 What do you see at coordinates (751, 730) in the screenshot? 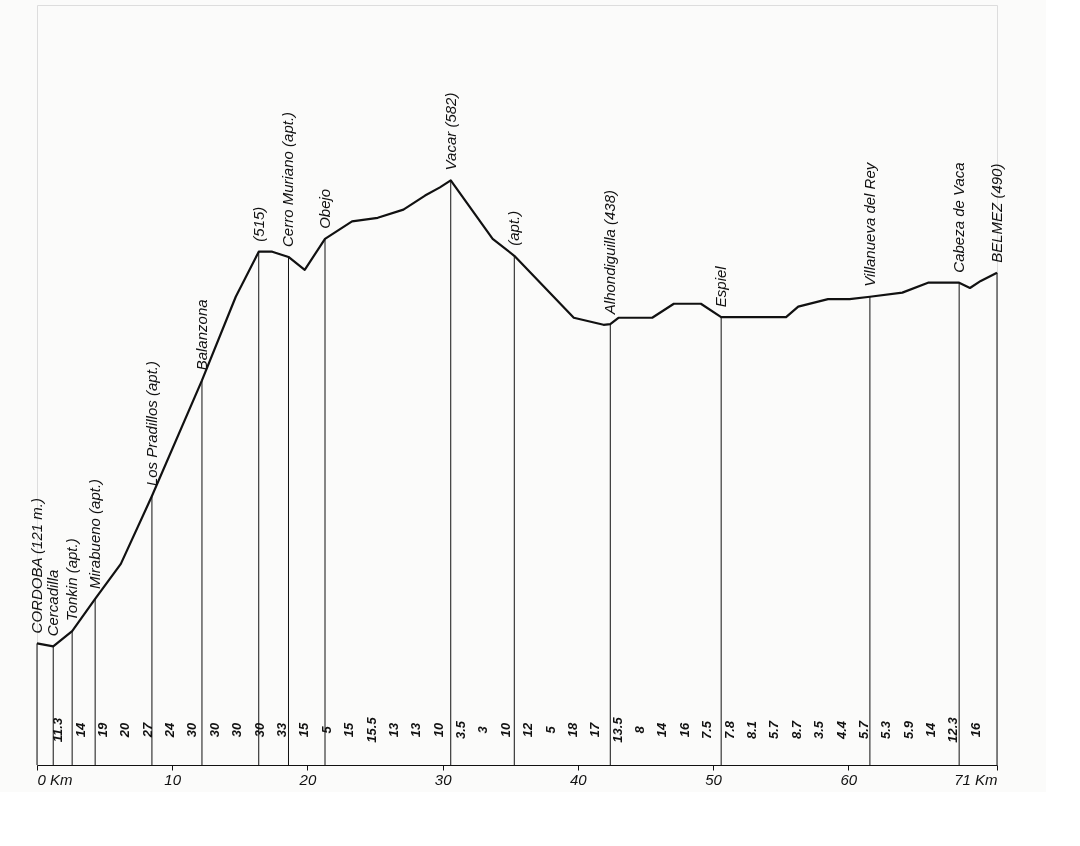
I see `annotation: 8.1` at bounding box center [751, 730].